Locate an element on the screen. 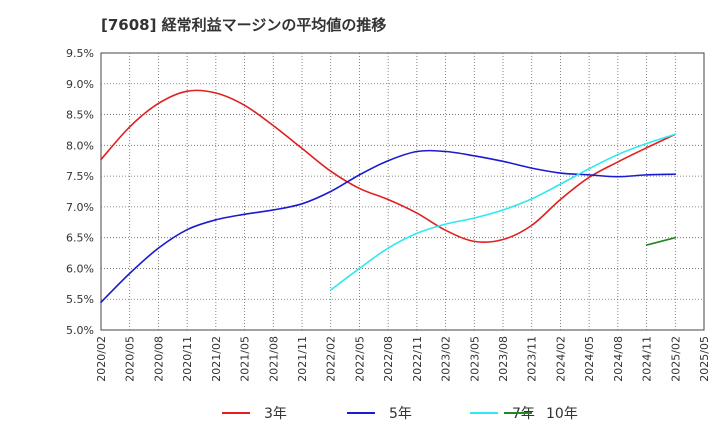 The height and width of the screenshot is (440, 720). x-tick-label: 2024/05 is located at coordinates (589, 359).